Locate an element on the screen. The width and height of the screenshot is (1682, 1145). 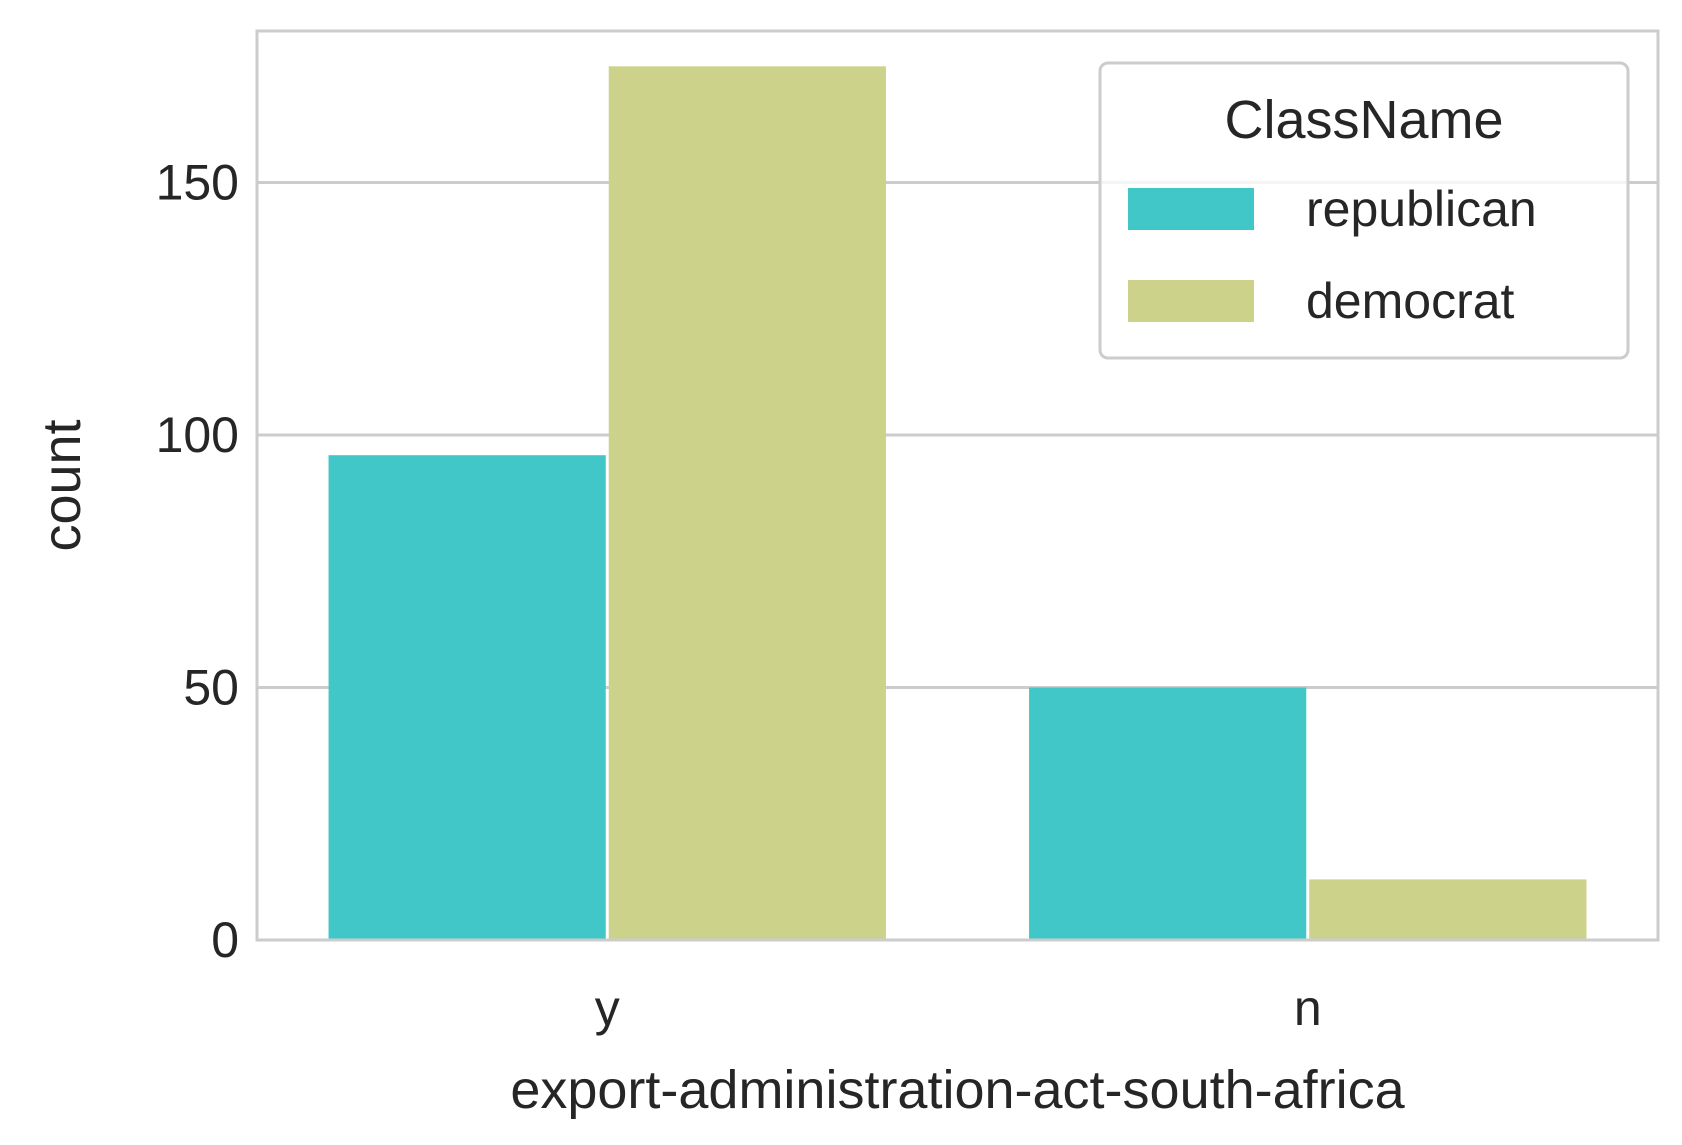
bar-democrat-y is located at coordinates (747, 503).